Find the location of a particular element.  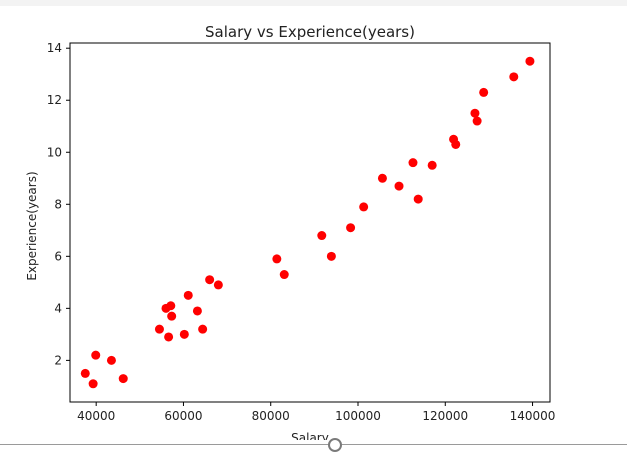

resize-handle is located at coordinates (335, 445).